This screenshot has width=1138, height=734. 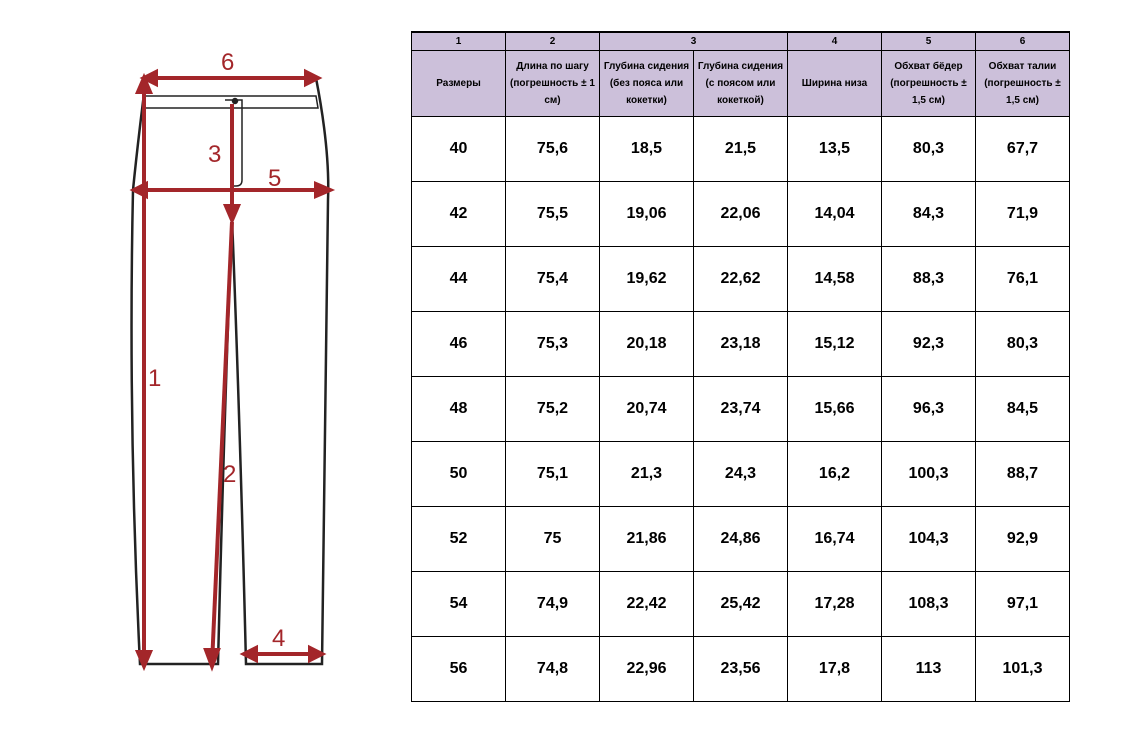 I want to click on table-cell: 75,4, so click(x=552, y=279).